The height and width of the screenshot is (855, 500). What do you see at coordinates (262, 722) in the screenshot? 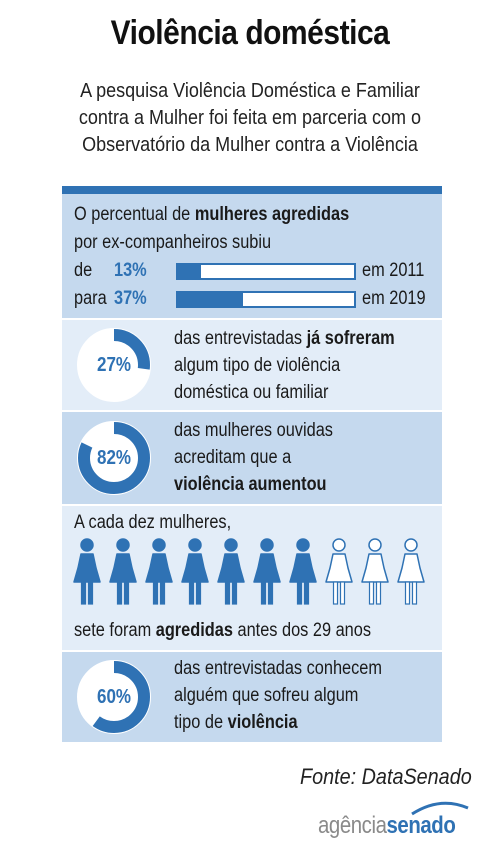
I see `highlight-text: violência` at bounding box center [262, 722].